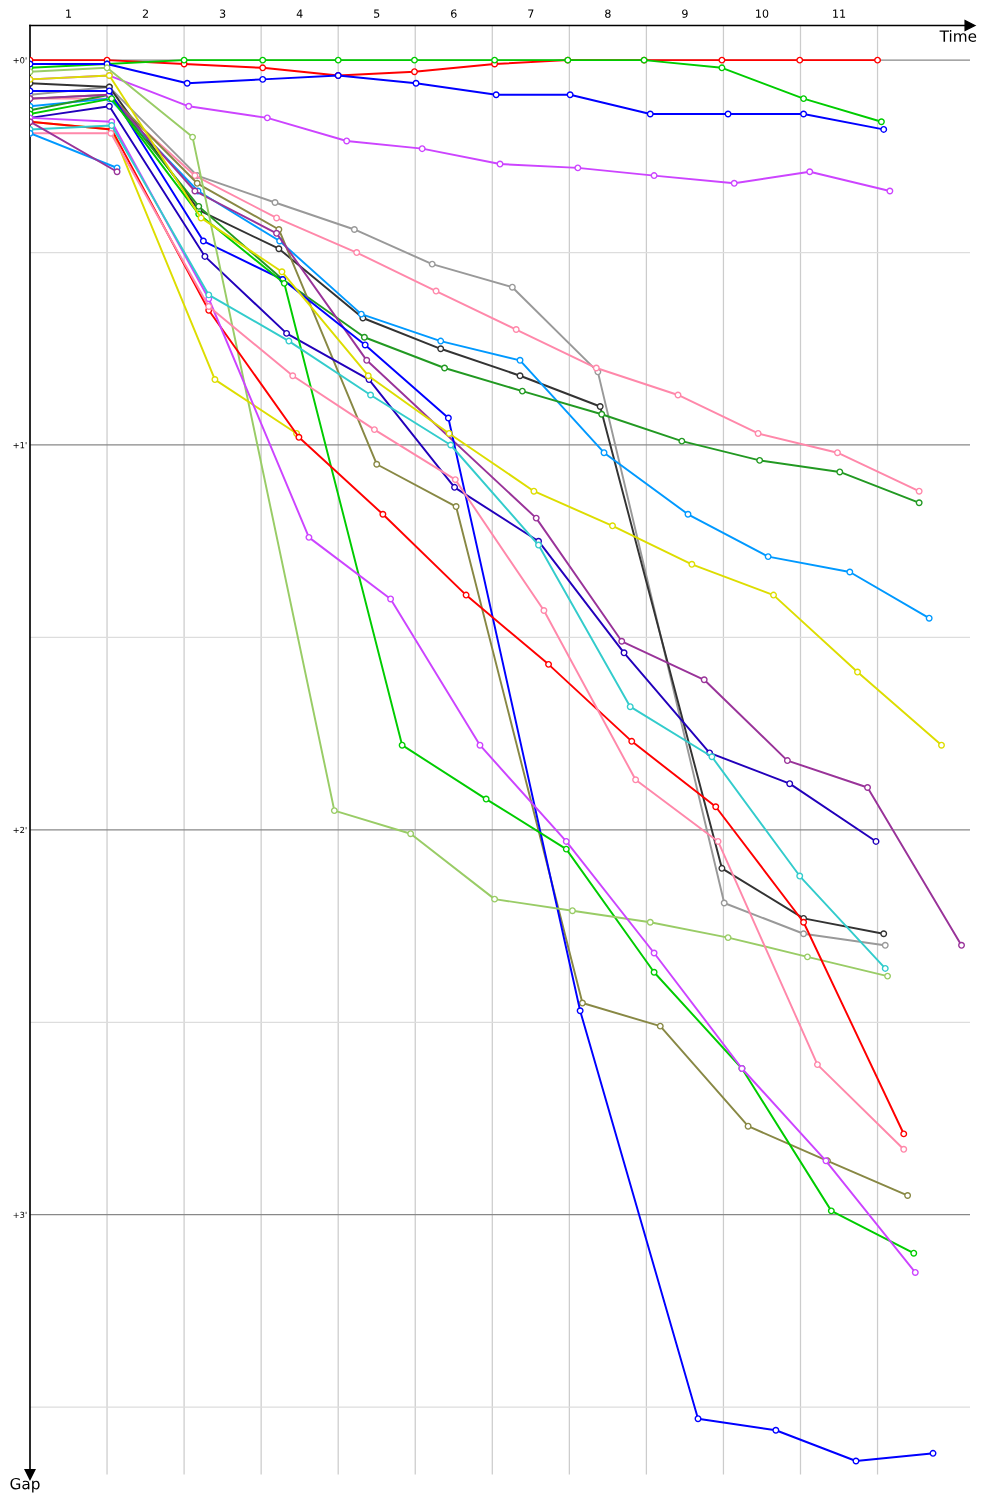 This screenshot has height=1500, width=1000. I want to click on y-tick-label: +3', so click(20, 1214).